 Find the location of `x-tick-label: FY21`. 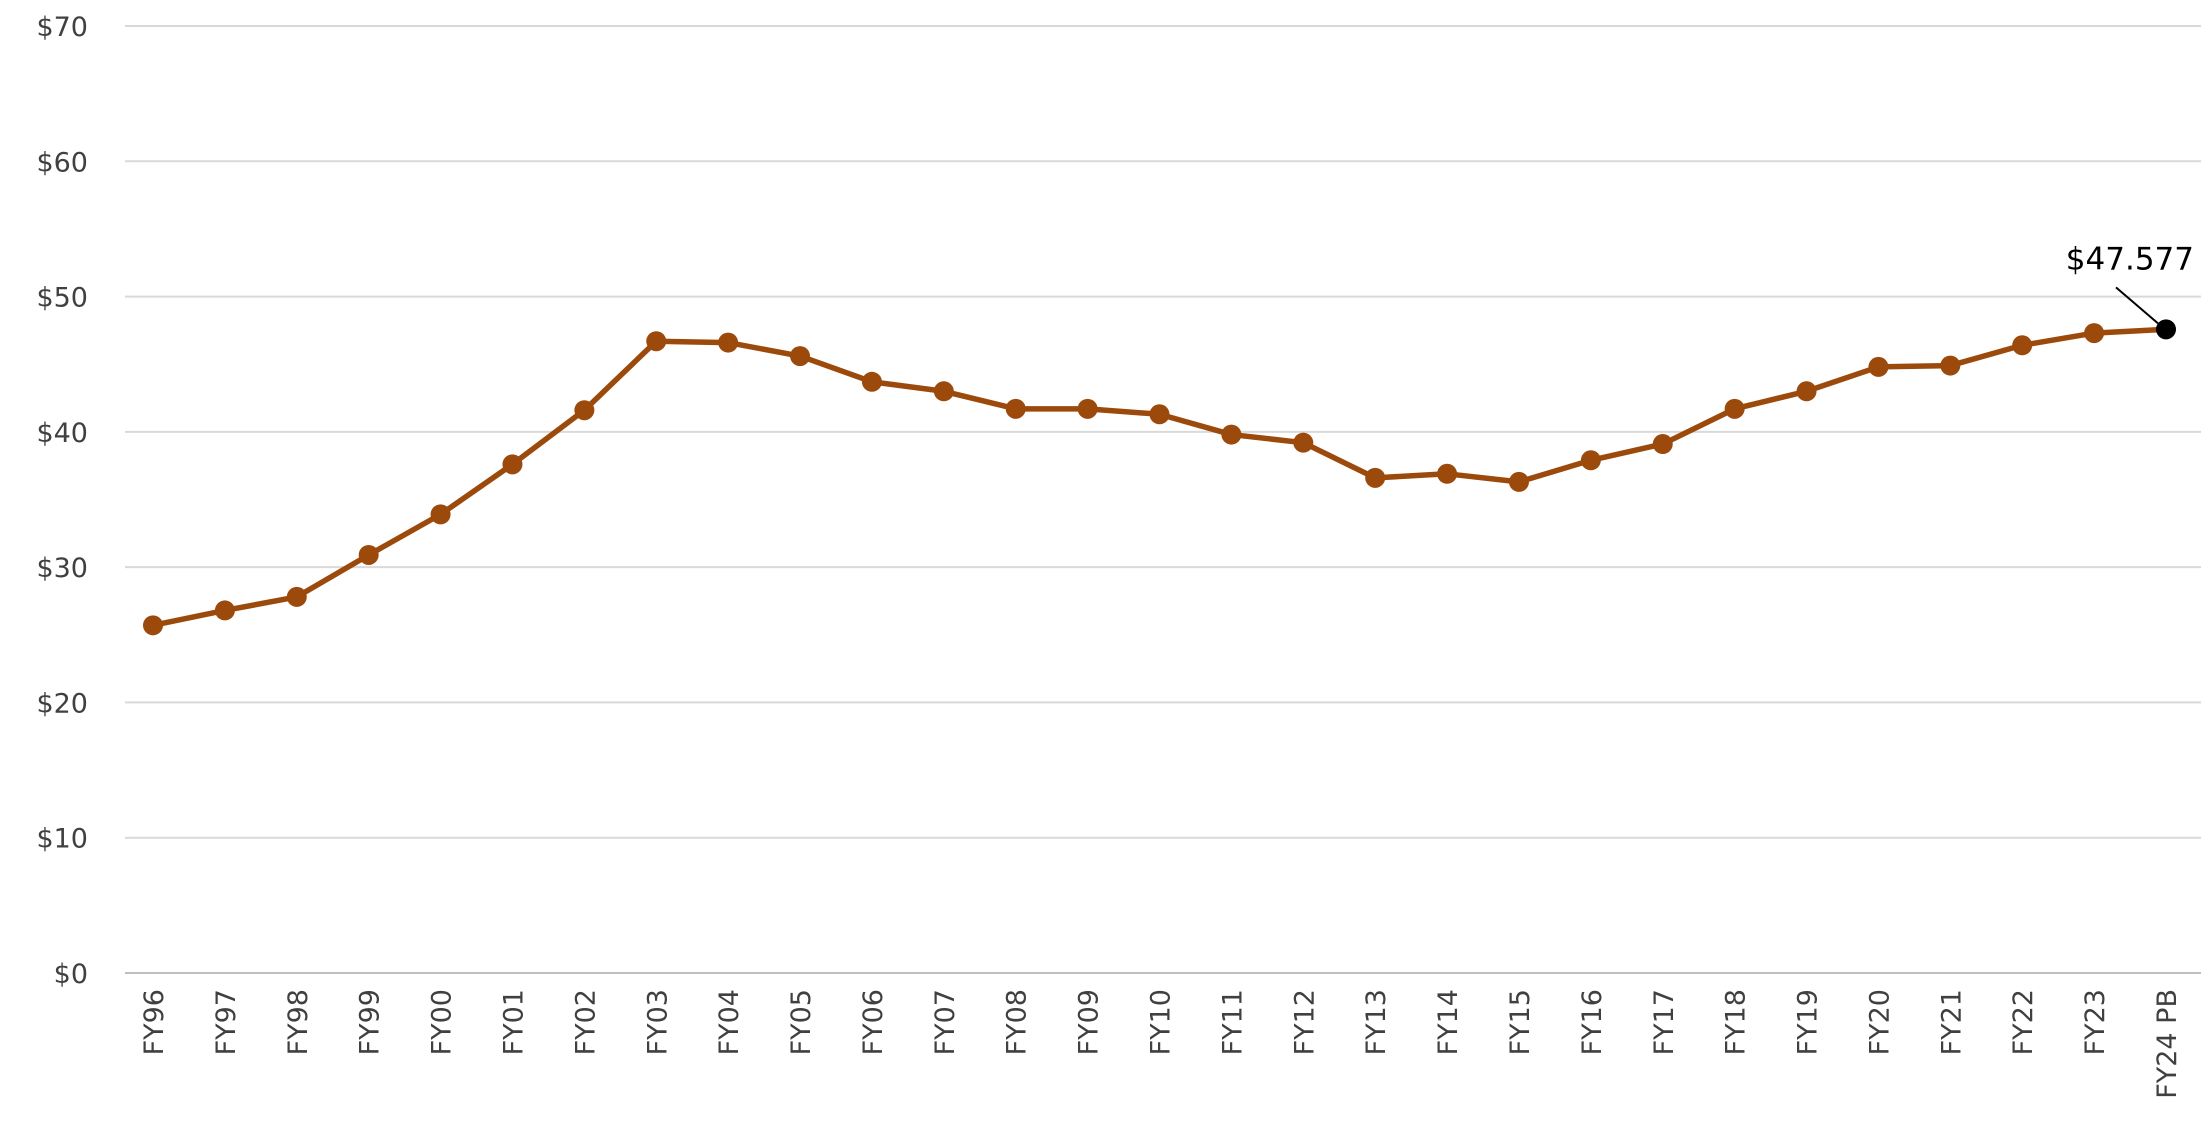

x-tick-label: FY21 is located at coordinates (1951, 1022).